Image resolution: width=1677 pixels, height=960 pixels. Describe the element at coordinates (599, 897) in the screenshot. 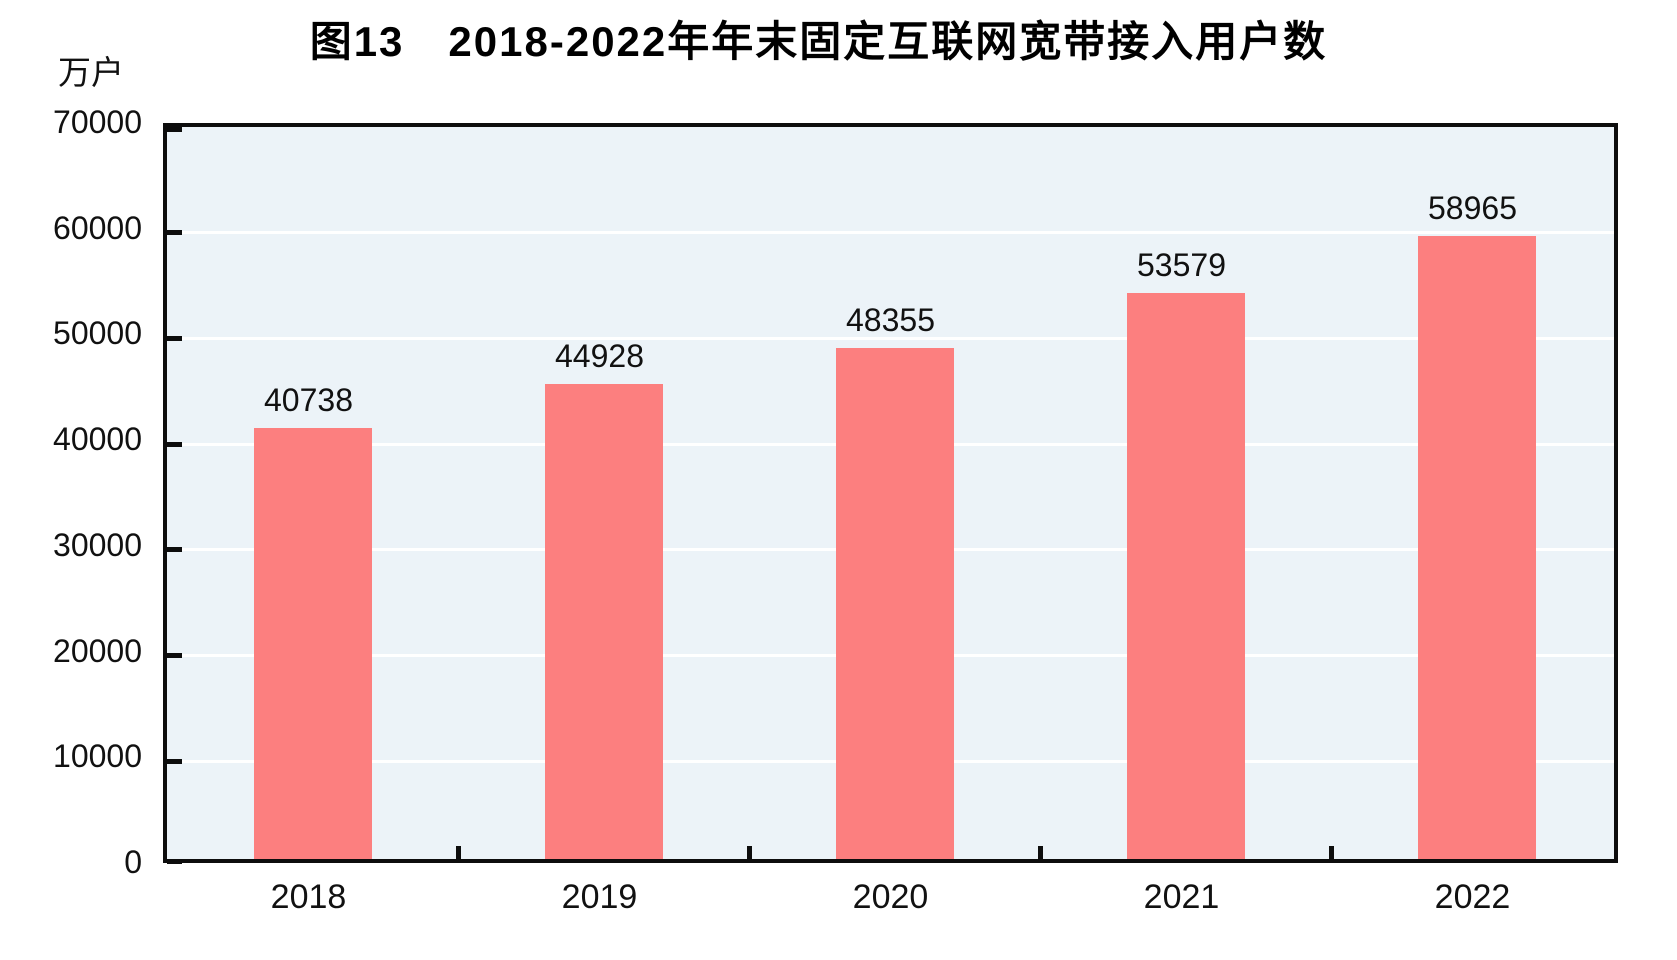

I see `x-tick-label-2019: 2019` at that location.